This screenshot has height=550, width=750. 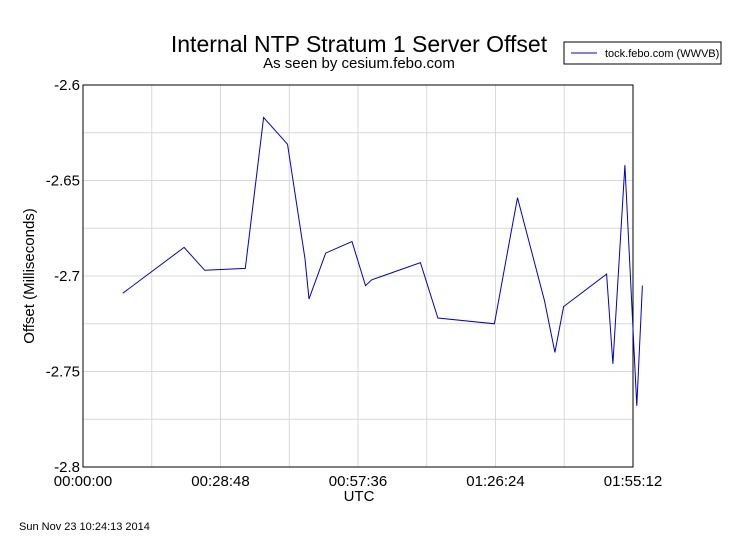 I want to click on legend-box, so click(x=642, y=53).